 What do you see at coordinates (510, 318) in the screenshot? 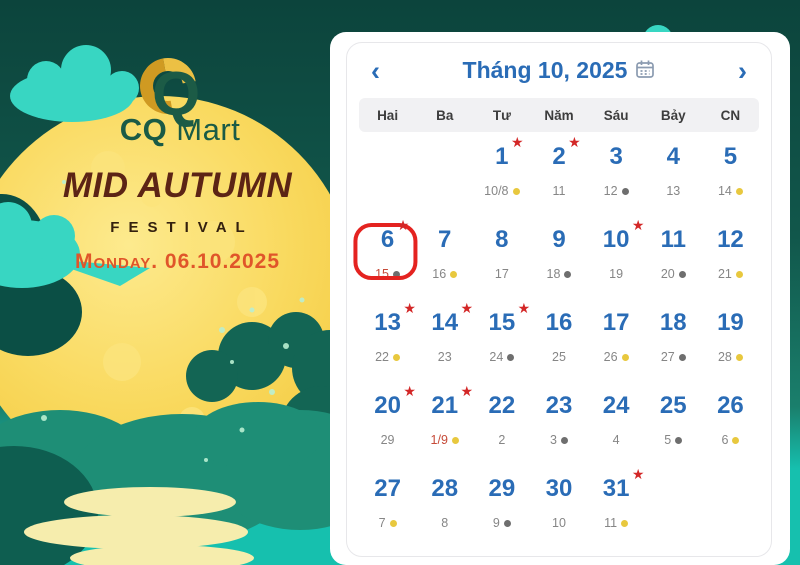
I see `day-number-wrap: 15 ★` at bounding box center [510, 318].